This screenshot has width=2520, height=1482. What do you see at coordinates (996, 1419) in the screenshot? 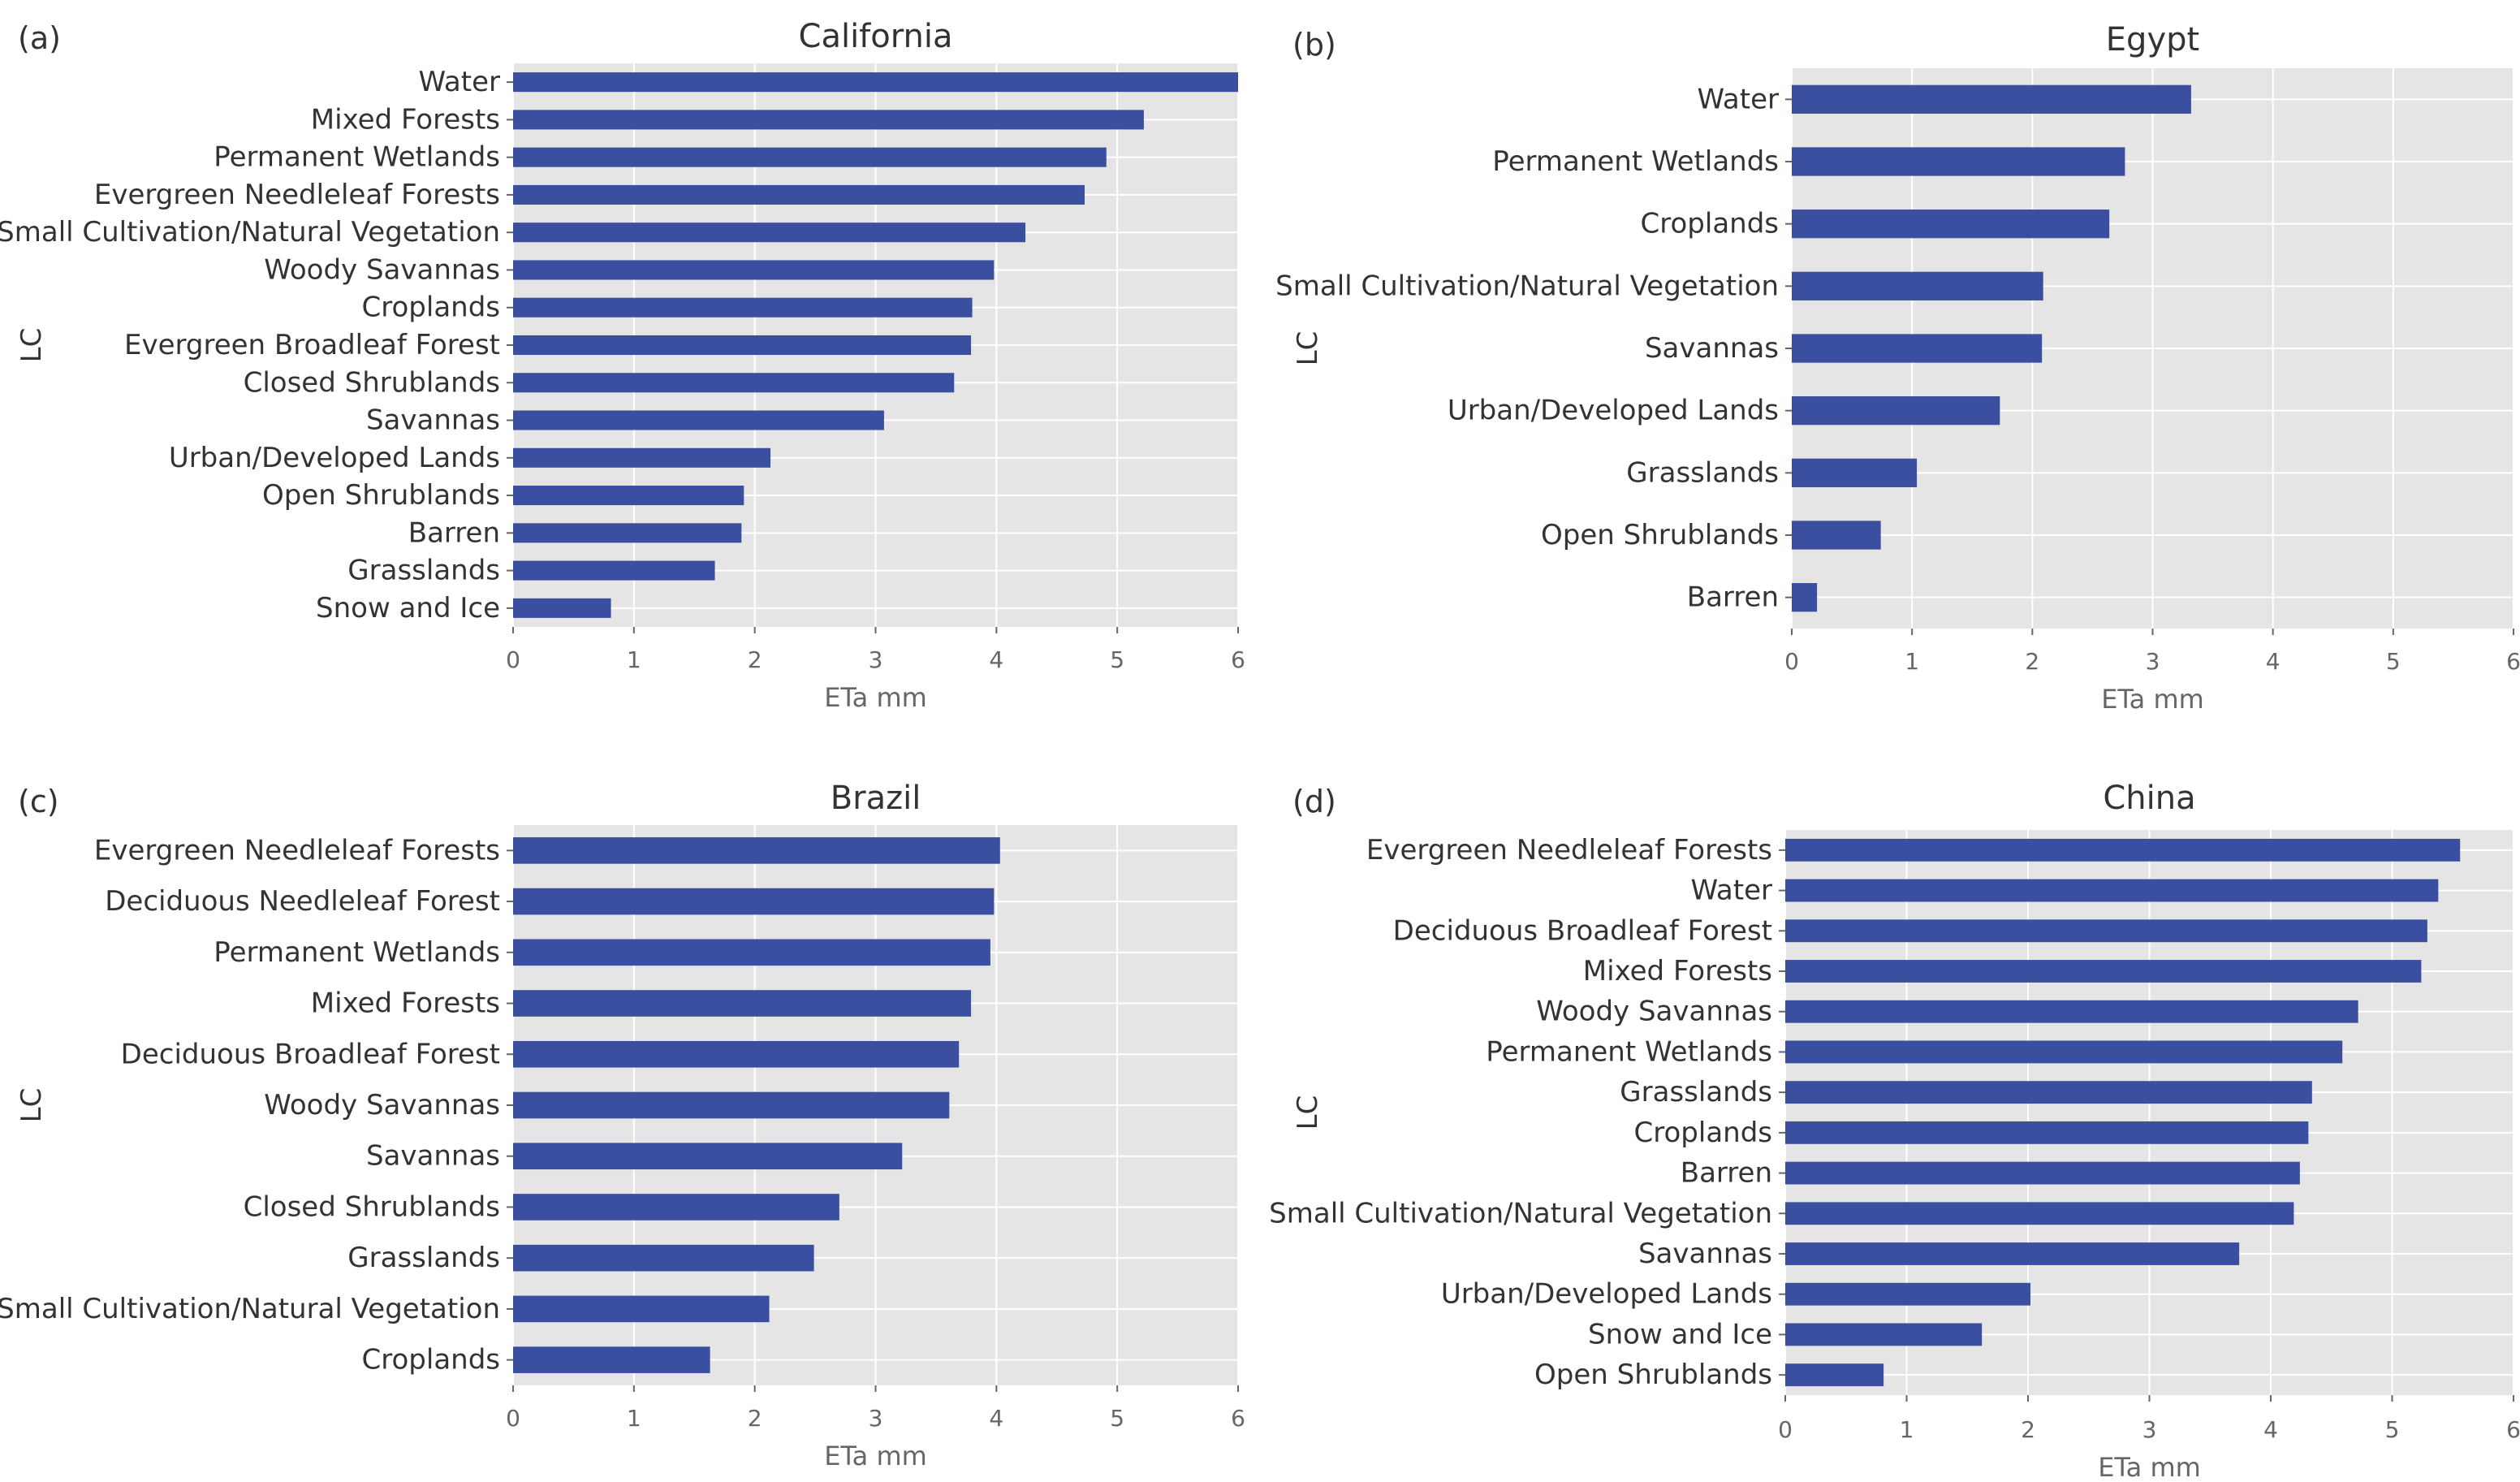
I see `x-tick-label: 4` at bounding box center [996, 1419].